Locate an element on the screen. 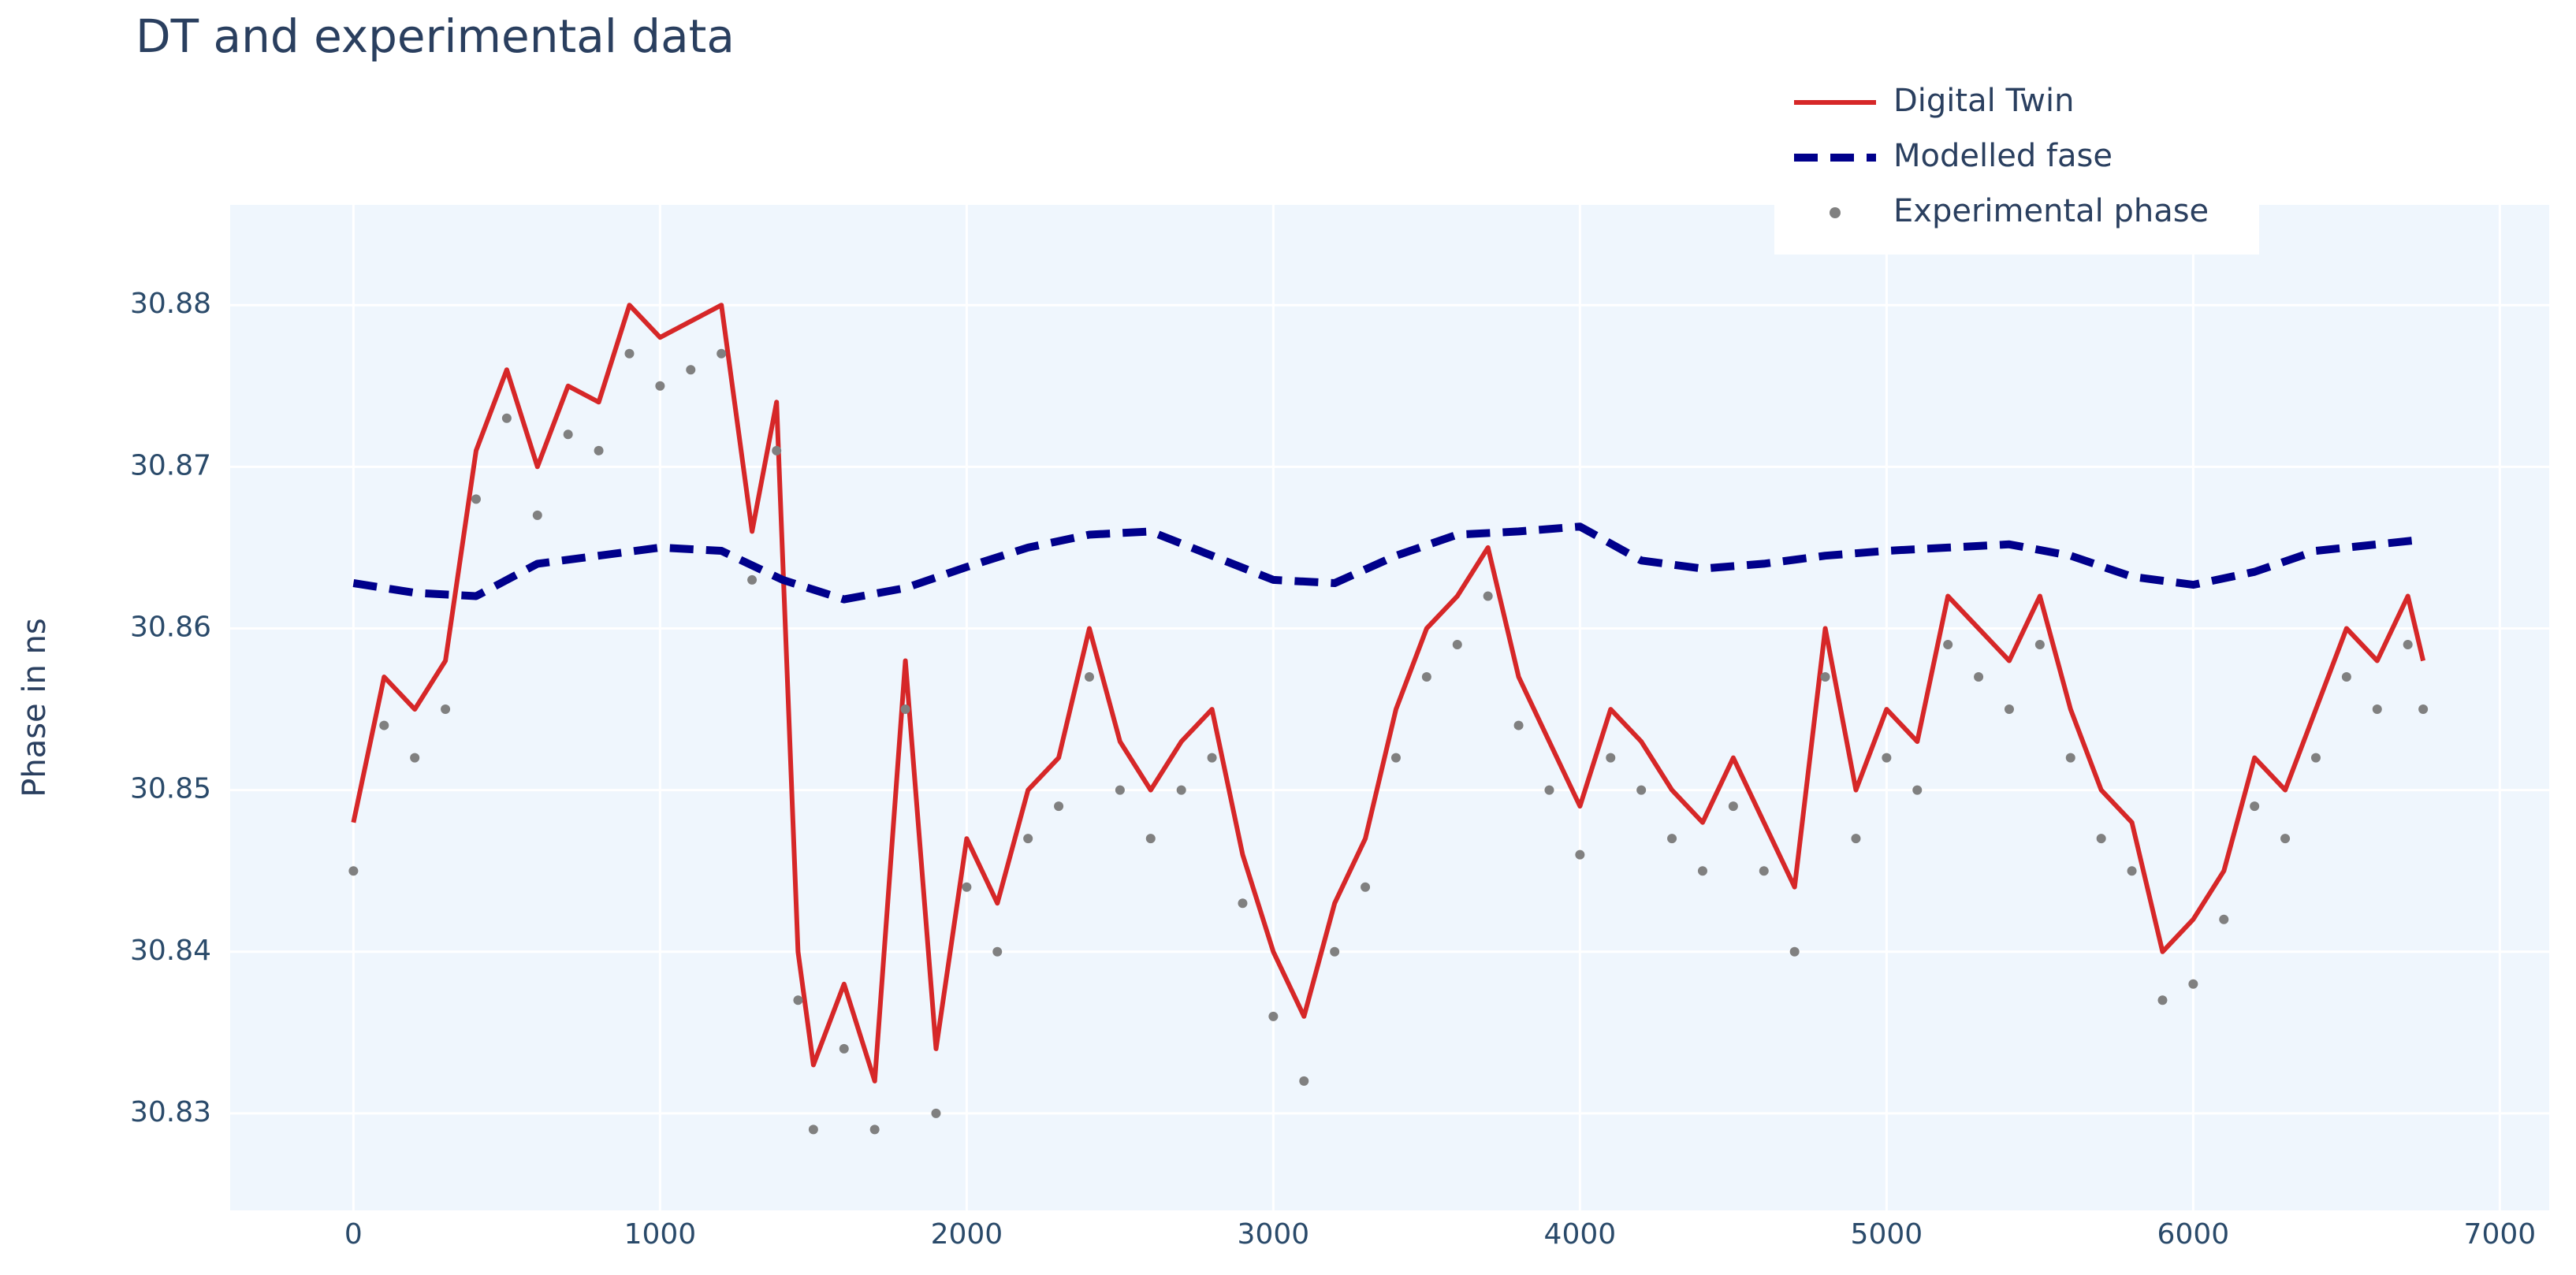 Image resolution: width=2576 pixels, height=1275 pixels. y-tick-label: 30.88 is located at coordinates (170, 304).